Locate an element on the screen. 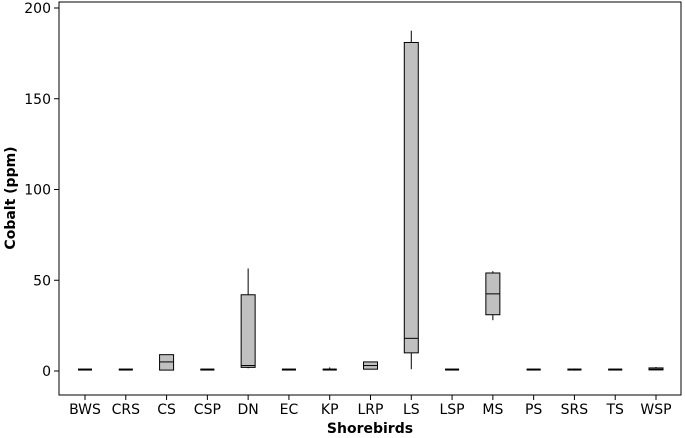  y-tick-label: 200 is located at coordinates (37, 9).